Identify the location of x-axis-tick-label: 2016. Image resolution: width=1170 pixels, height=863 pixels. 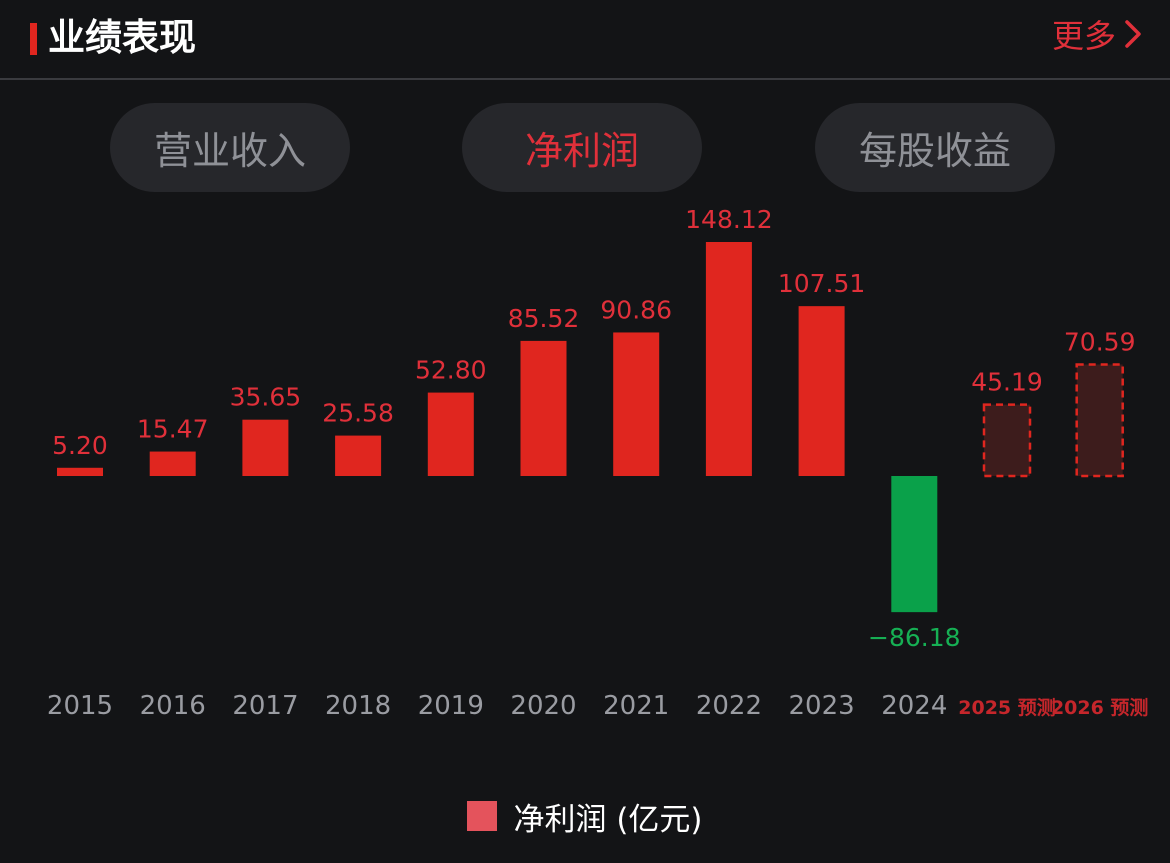
(173, 706).